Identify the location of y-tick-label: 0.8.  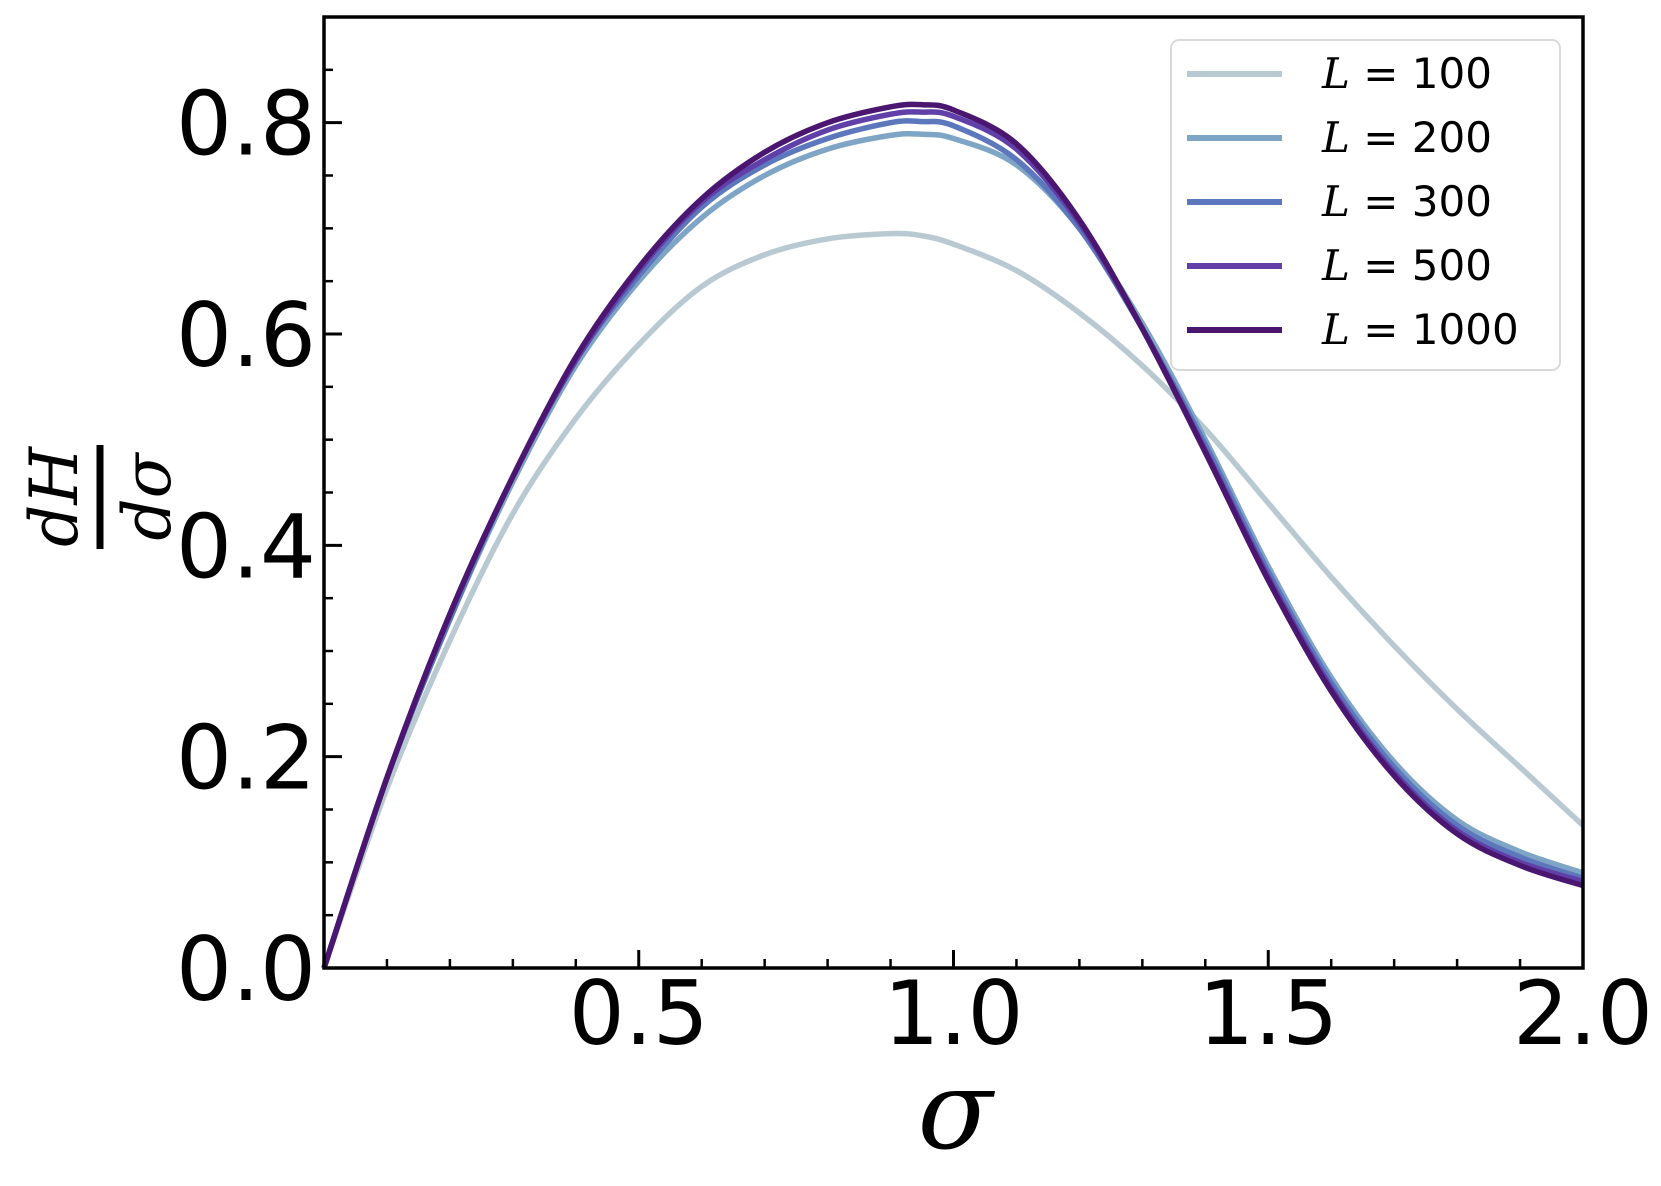
(246, 124).